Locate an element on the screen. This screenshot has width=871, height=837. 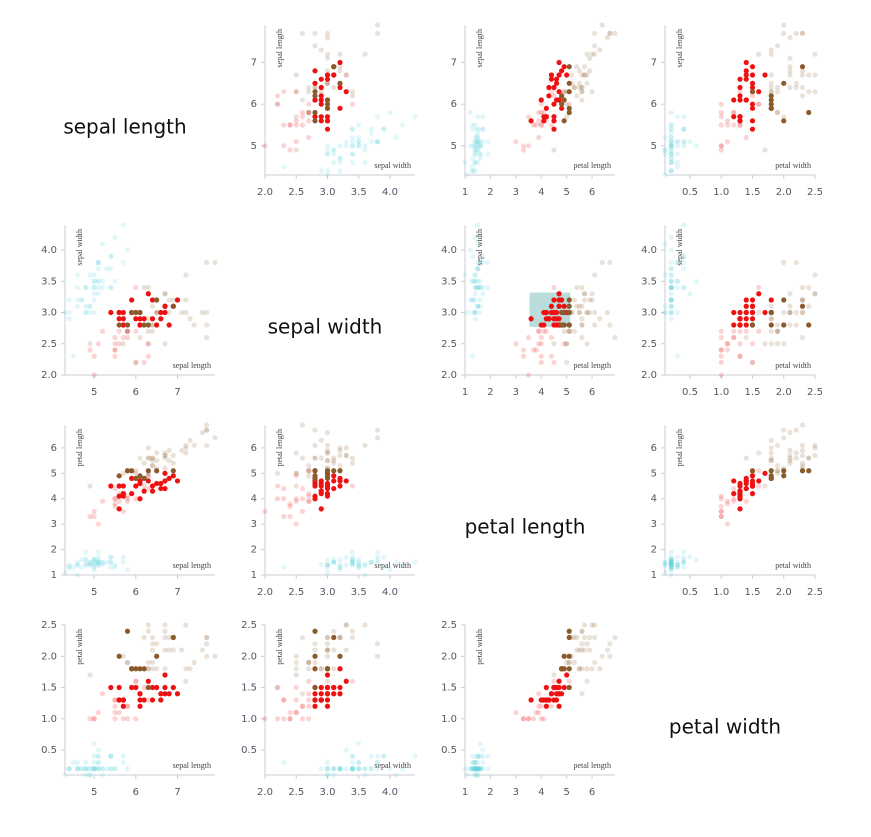
x-tick-label: 6 is located at coordinates (136, 792).